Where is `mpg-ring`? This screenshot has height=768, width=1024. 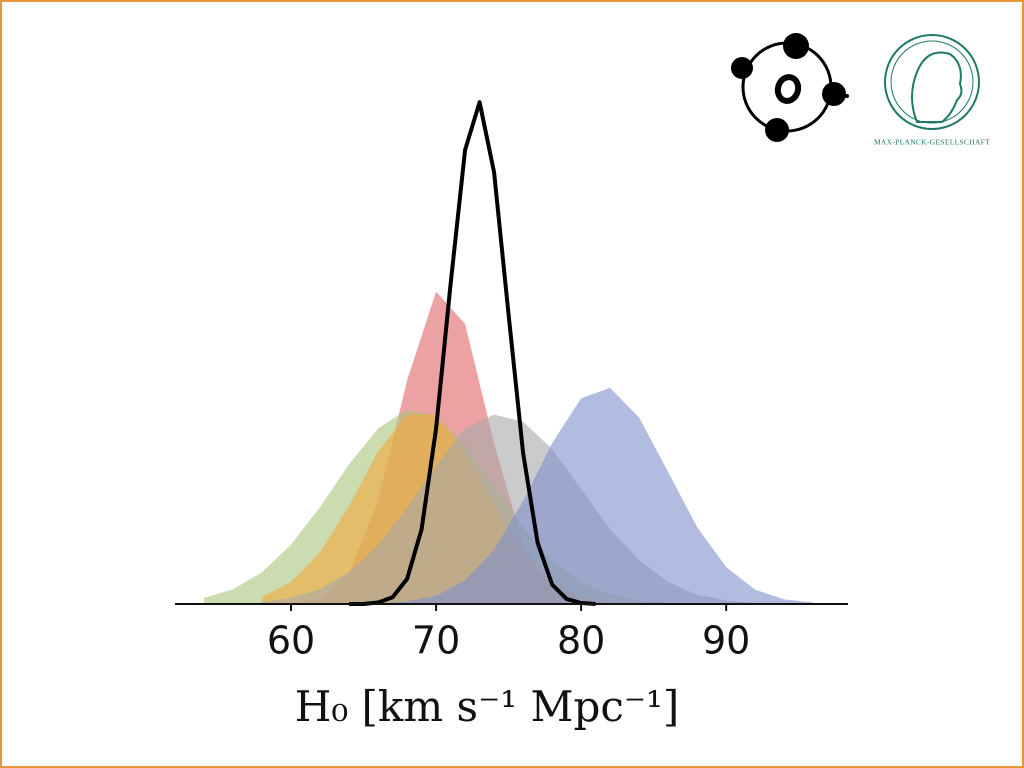 mpg-ring is located at coordinates (932, 82).